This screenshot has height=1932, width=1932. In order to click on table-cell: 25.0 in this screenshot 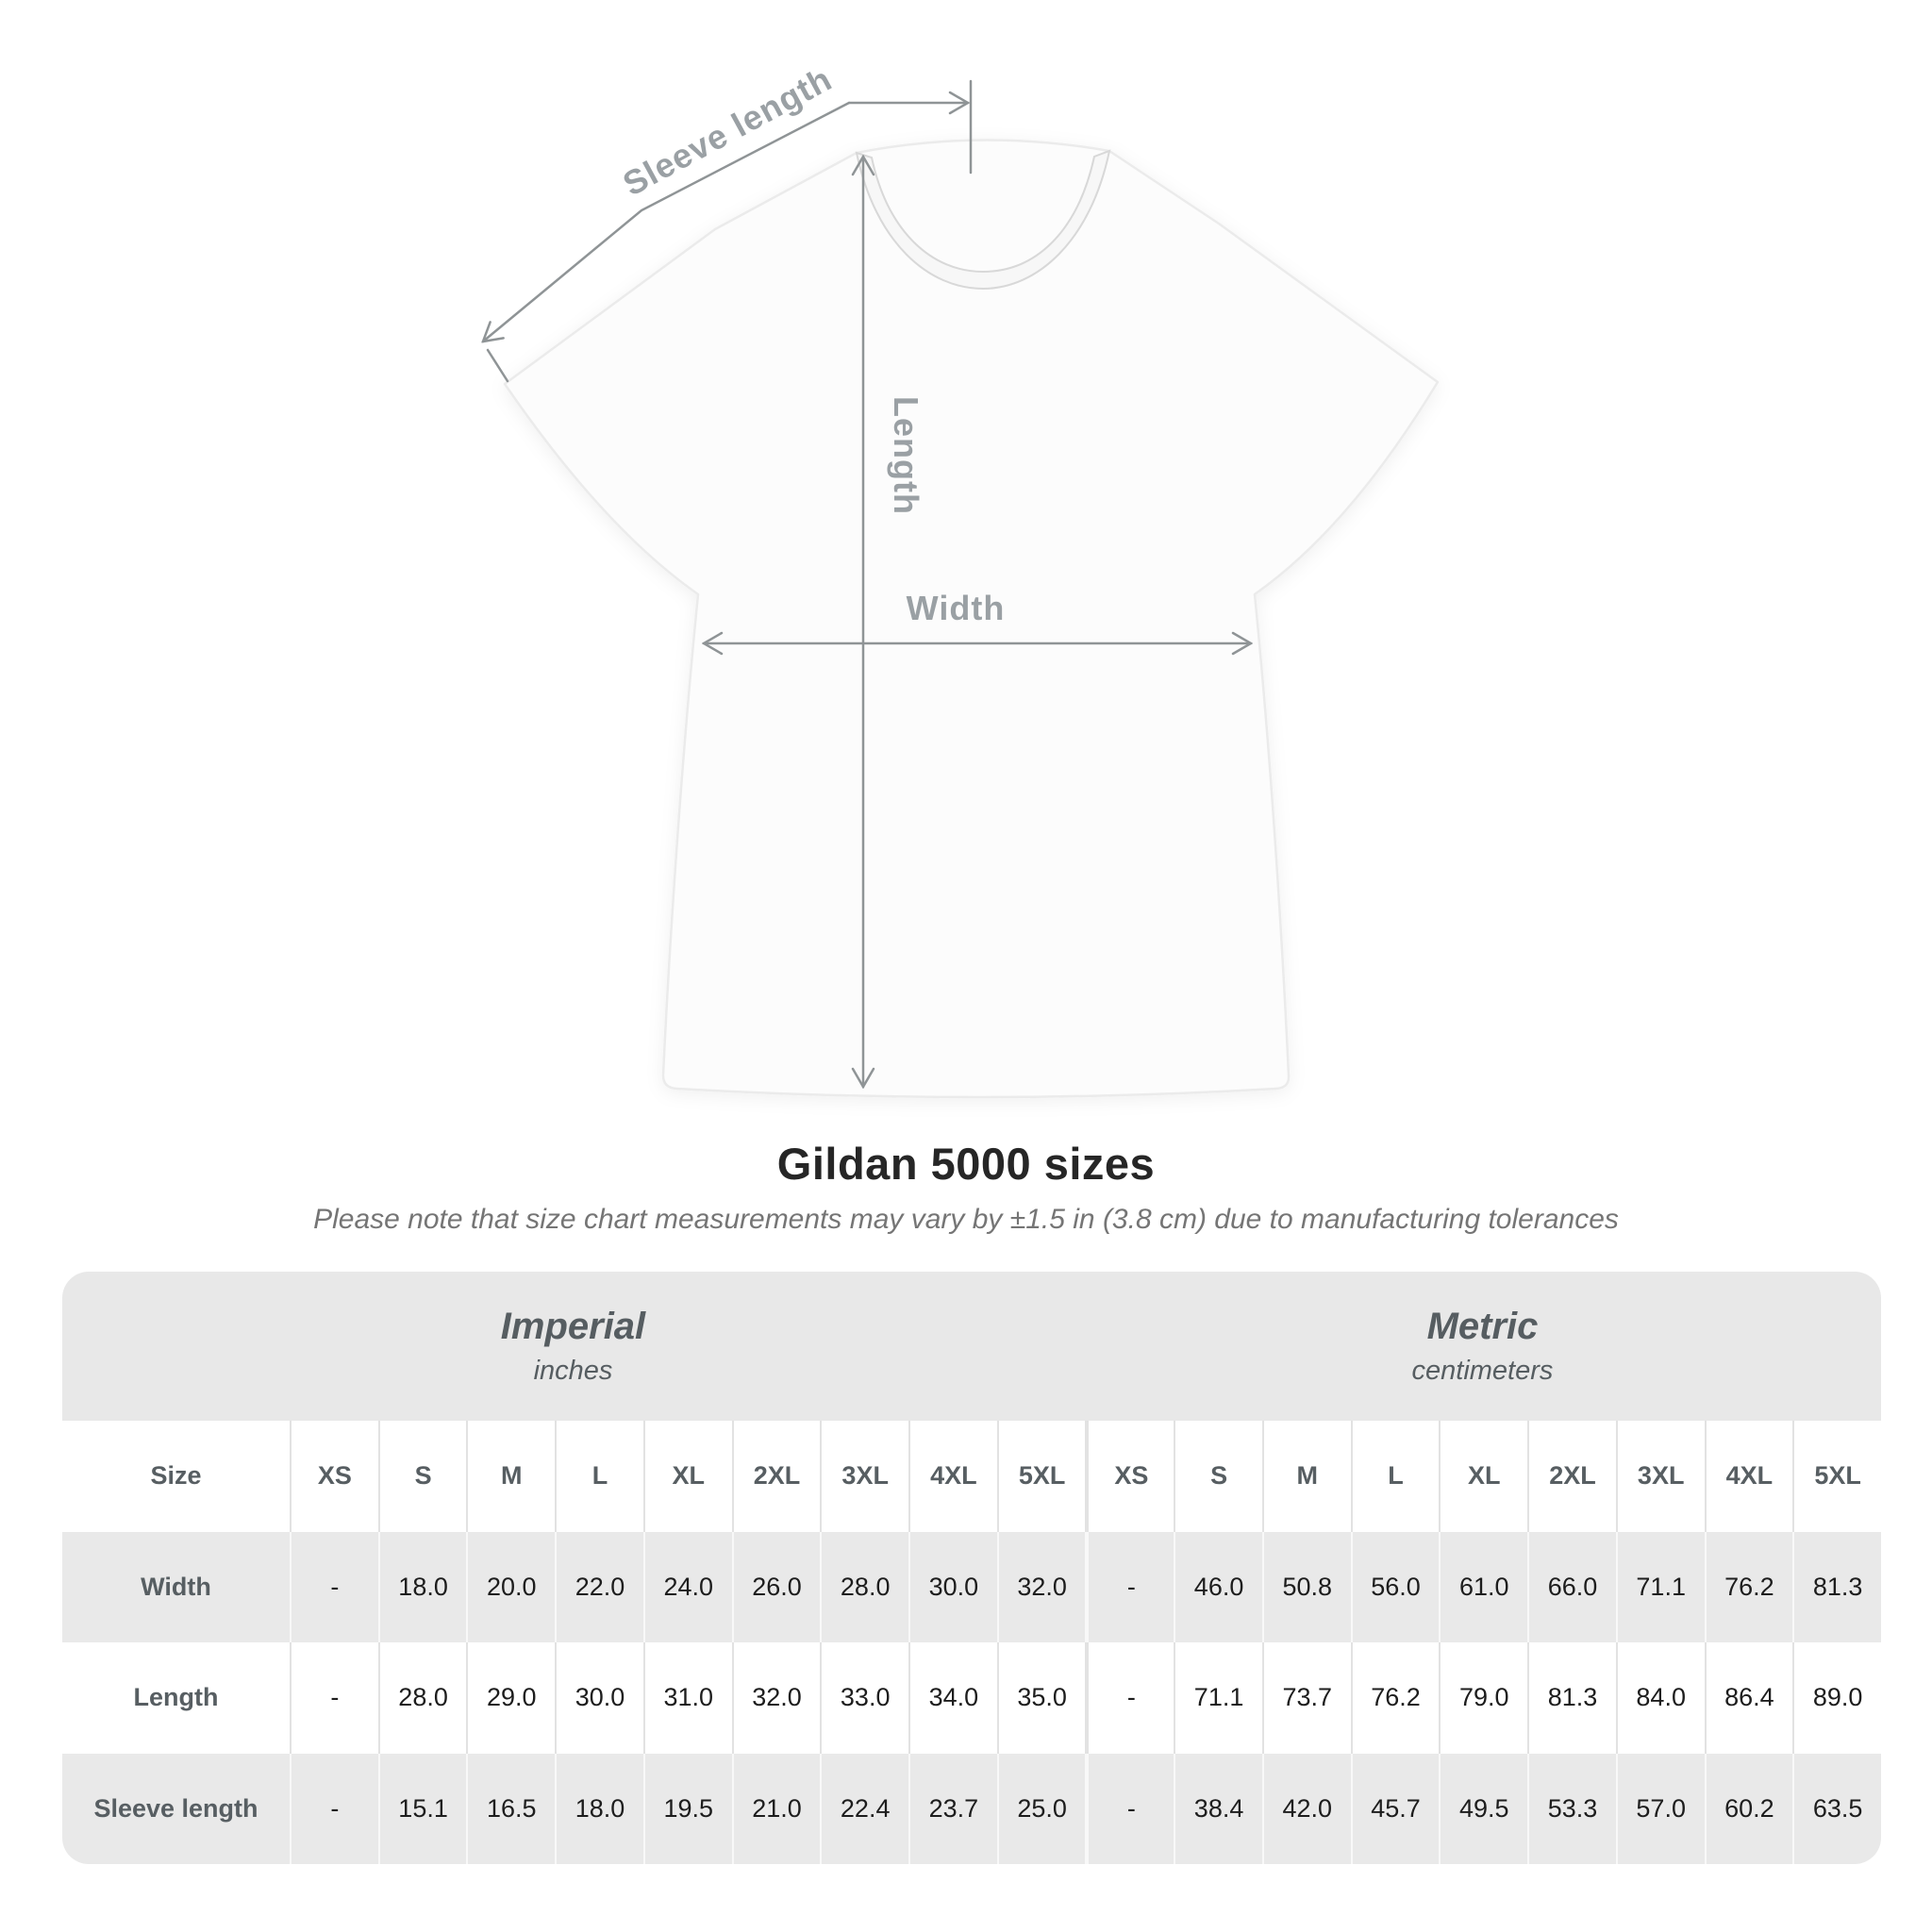, I will do `click(1041, 1809)`.